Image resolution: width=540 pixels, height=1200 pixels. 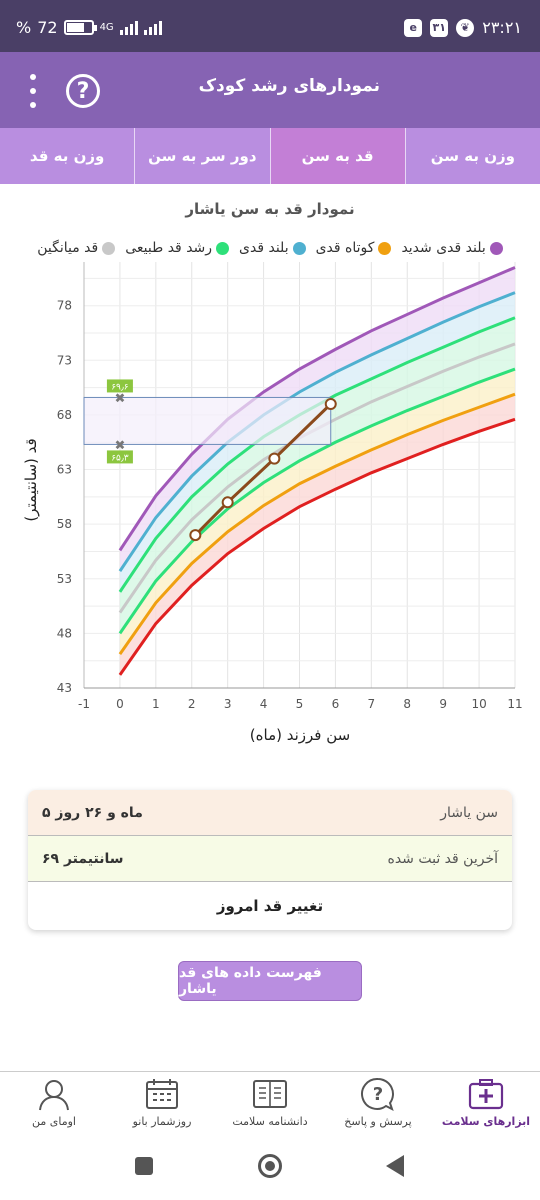 What do you see at coordinates (54, 1121) in the screenshot?
I see `nav-label: اومای من` at bounding box center [54, 1121].